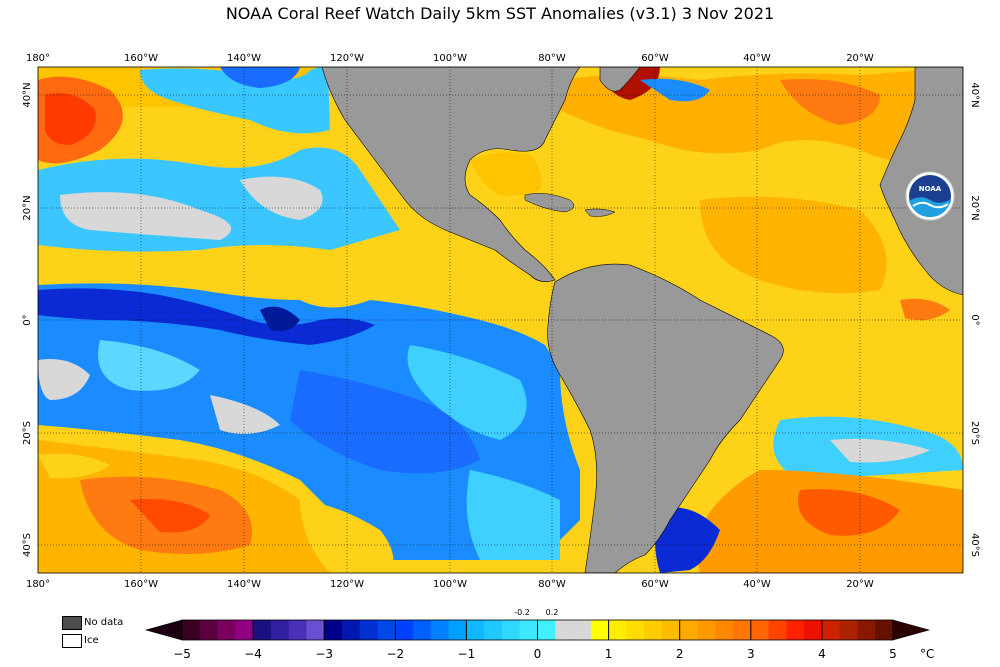  I want to click on lat-tick-left: 40°S, so click(27, 545).